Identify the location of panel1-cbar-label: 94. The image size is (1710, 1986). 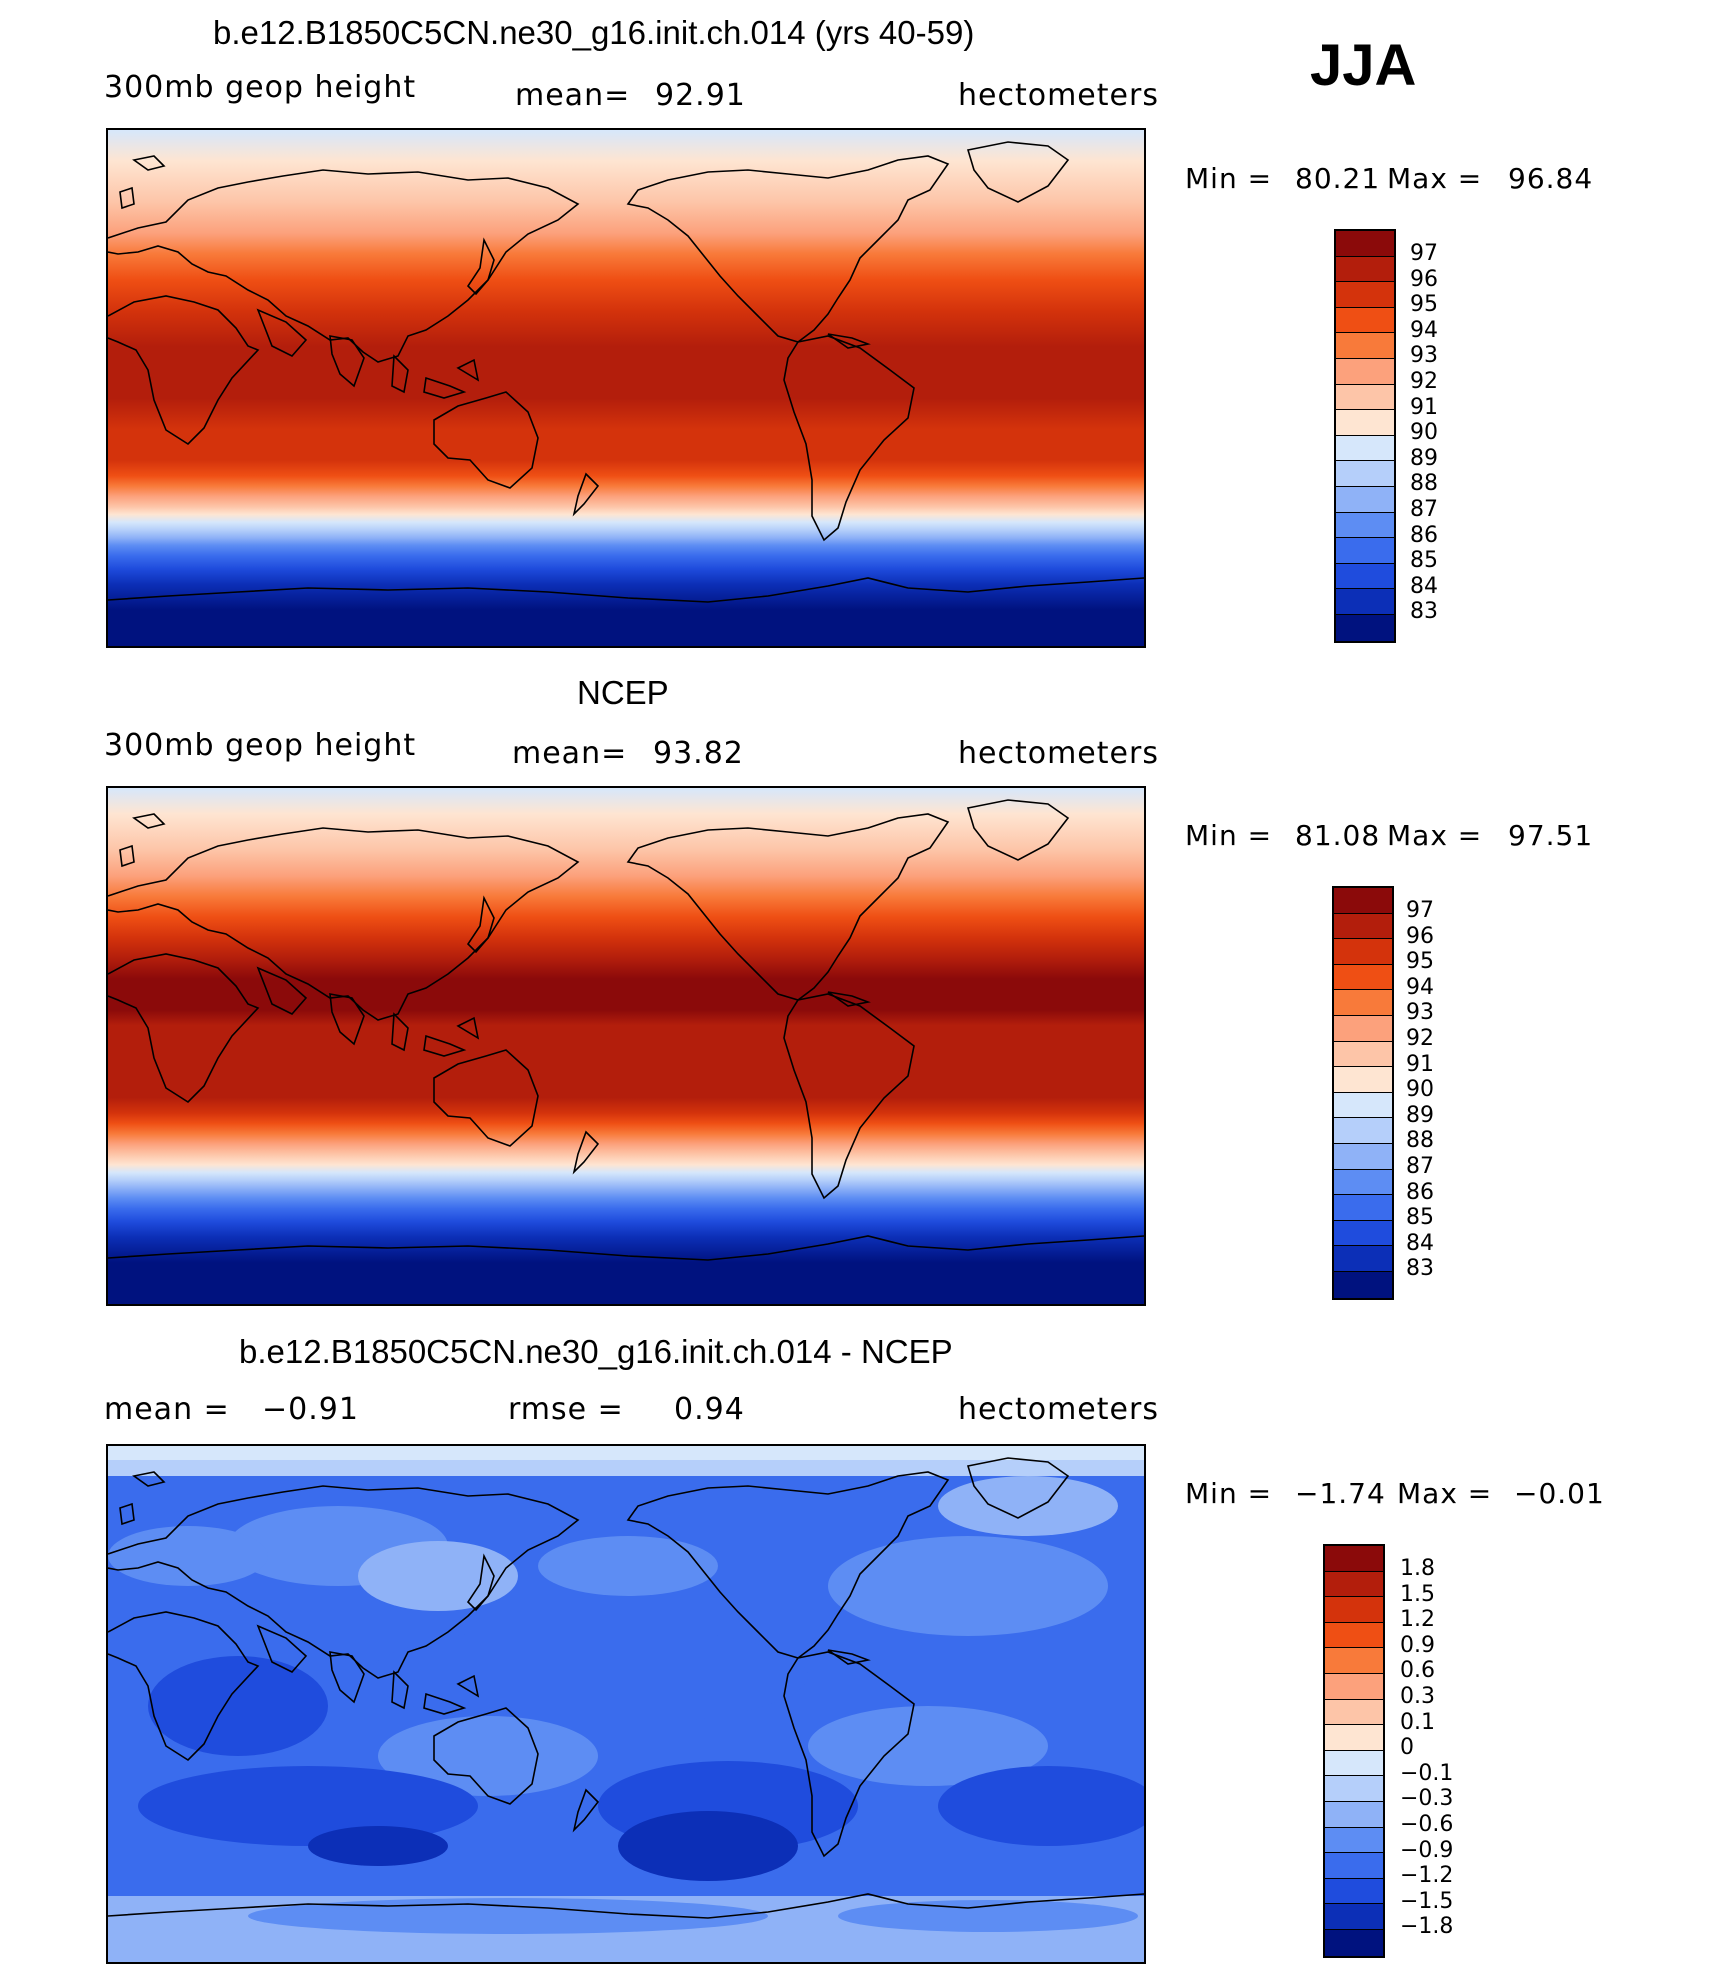
(1424, 330).